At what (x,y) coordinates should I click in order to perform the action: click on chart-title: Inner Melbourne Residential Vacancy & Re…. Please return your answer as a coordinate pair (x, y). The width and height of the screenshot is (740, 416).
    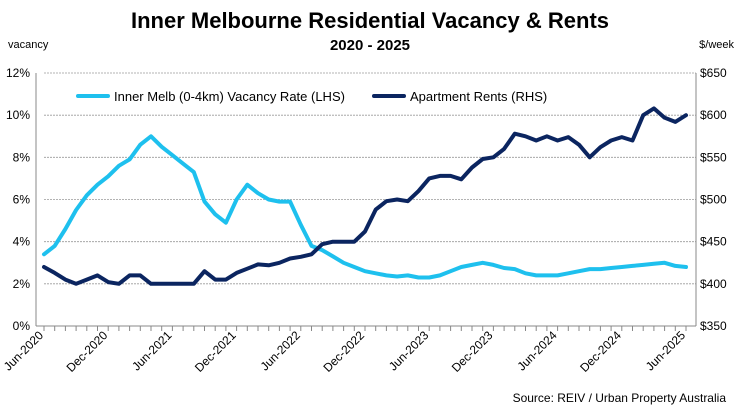
    Looking at the image, I should click on (370, 20).